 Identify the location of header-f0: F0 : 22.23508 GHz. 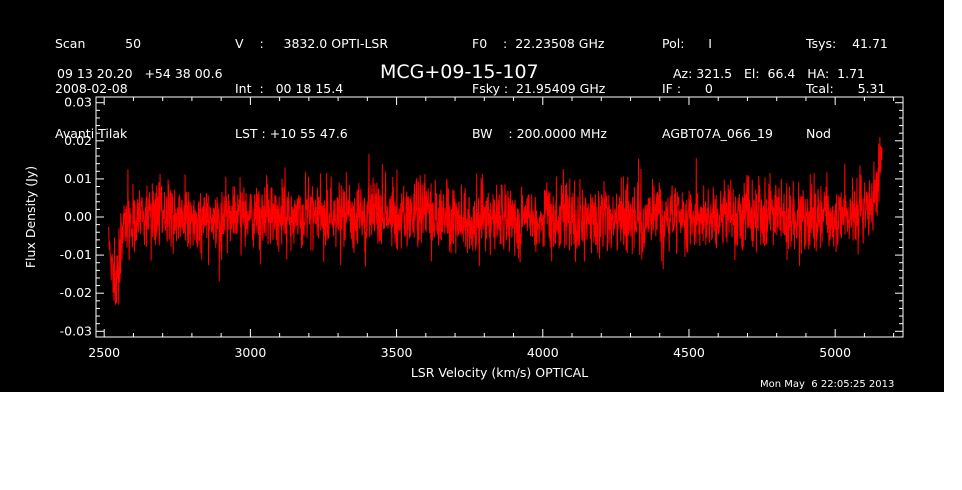
(538, 43).